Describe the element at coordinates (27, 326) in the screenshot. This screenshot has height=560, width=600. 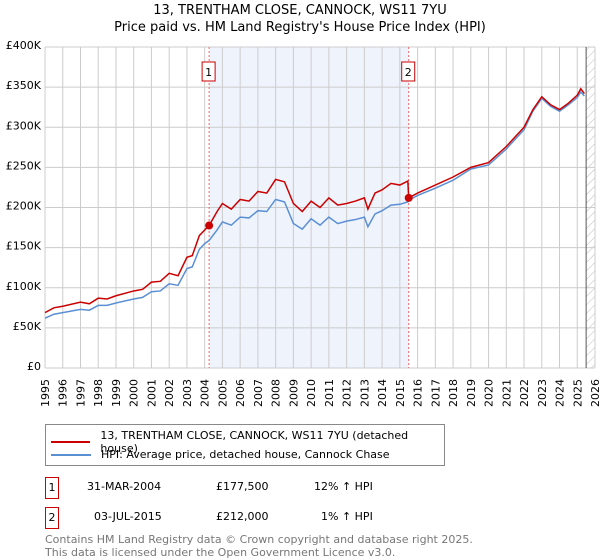
I see `y-tick-label: £50K` at that location.